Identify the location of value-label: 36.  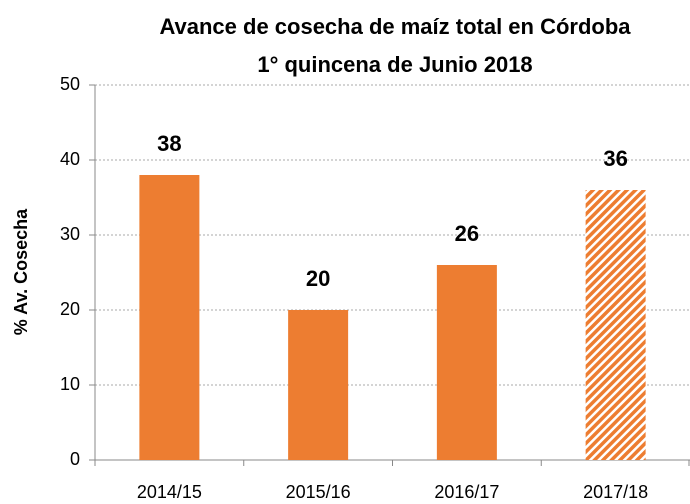
(615, 158).